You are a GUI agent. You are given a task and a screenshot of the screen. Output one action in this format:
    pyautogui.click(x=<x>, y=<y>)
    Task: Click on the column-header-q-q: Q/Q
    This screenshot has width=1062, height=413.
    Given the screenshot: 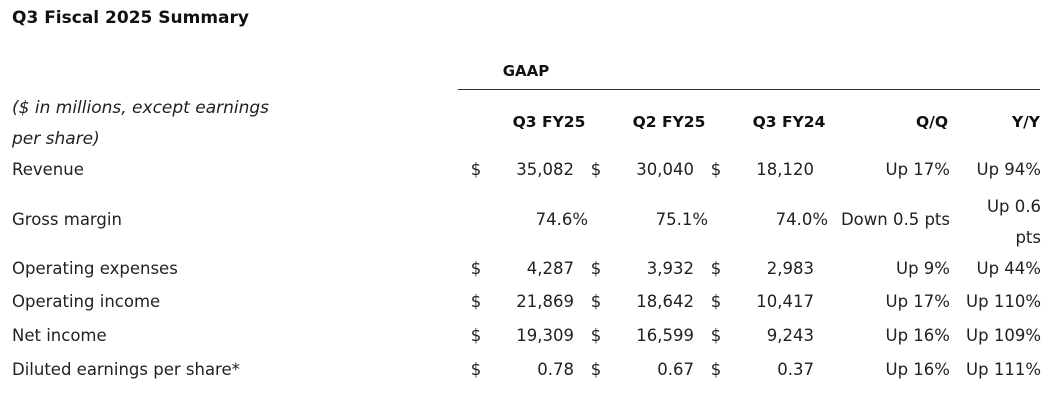 What is the action you would take?
    pyautogui.click(x=931, y=122)
    